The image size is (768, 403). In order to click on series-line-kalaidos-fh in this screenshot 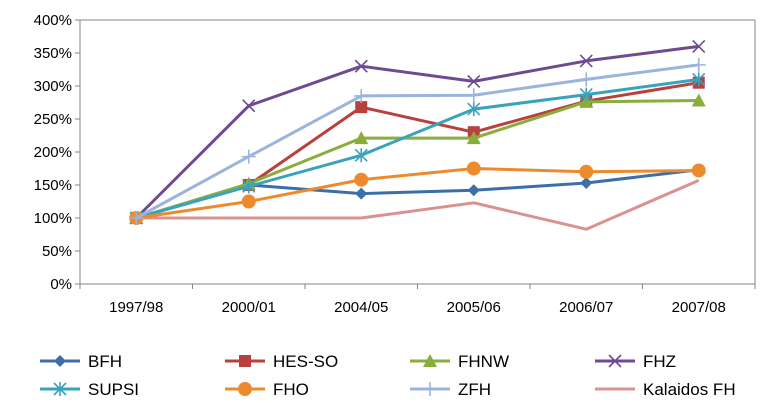, I will do `click(418, 205)`.